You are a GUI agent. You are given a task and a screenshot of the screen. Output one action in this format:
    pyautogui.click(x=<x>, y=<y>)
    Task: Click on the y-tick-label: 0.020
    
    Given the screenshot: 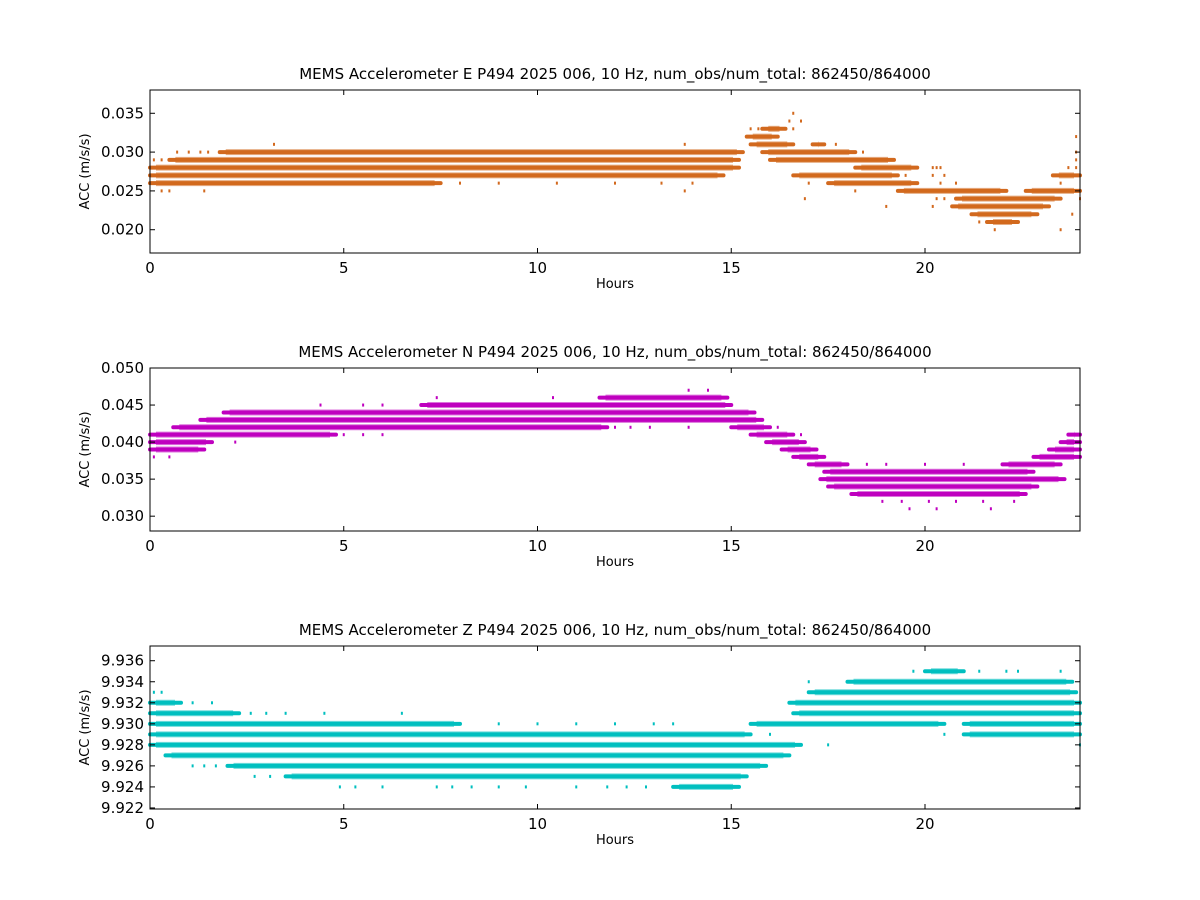 What is the action you would take?
    pyautogui.click(x=122, y=230)
    